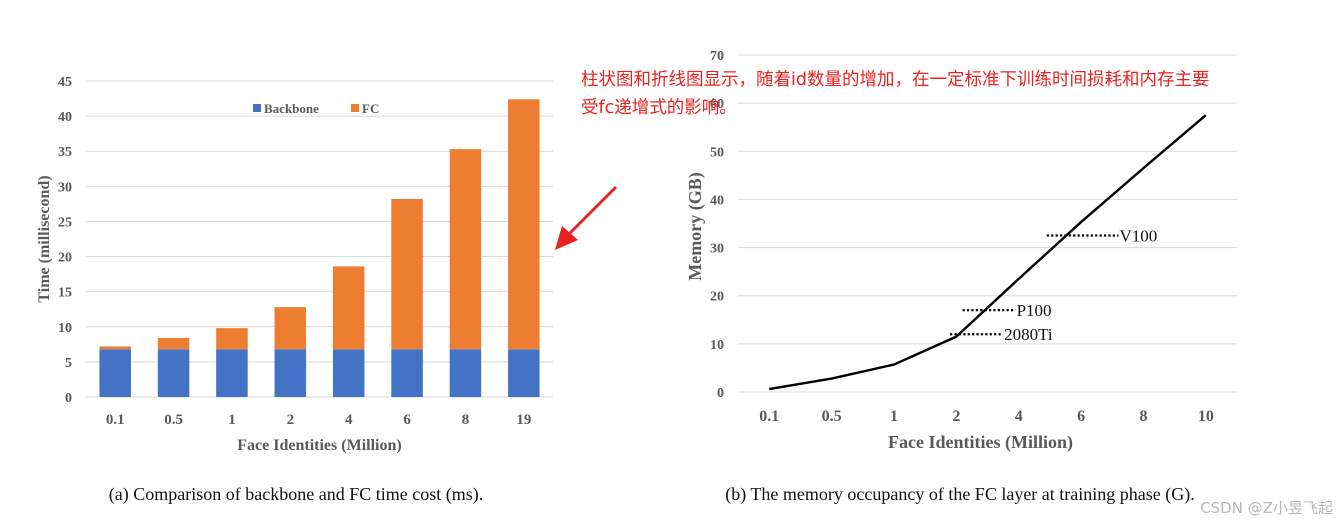 The width and height of the screenshot is (1343, 526). What do you see at coordinates (65, 82) in the screenshot?
I see `y-tick-label: 45` at bounding box center [65, 82].